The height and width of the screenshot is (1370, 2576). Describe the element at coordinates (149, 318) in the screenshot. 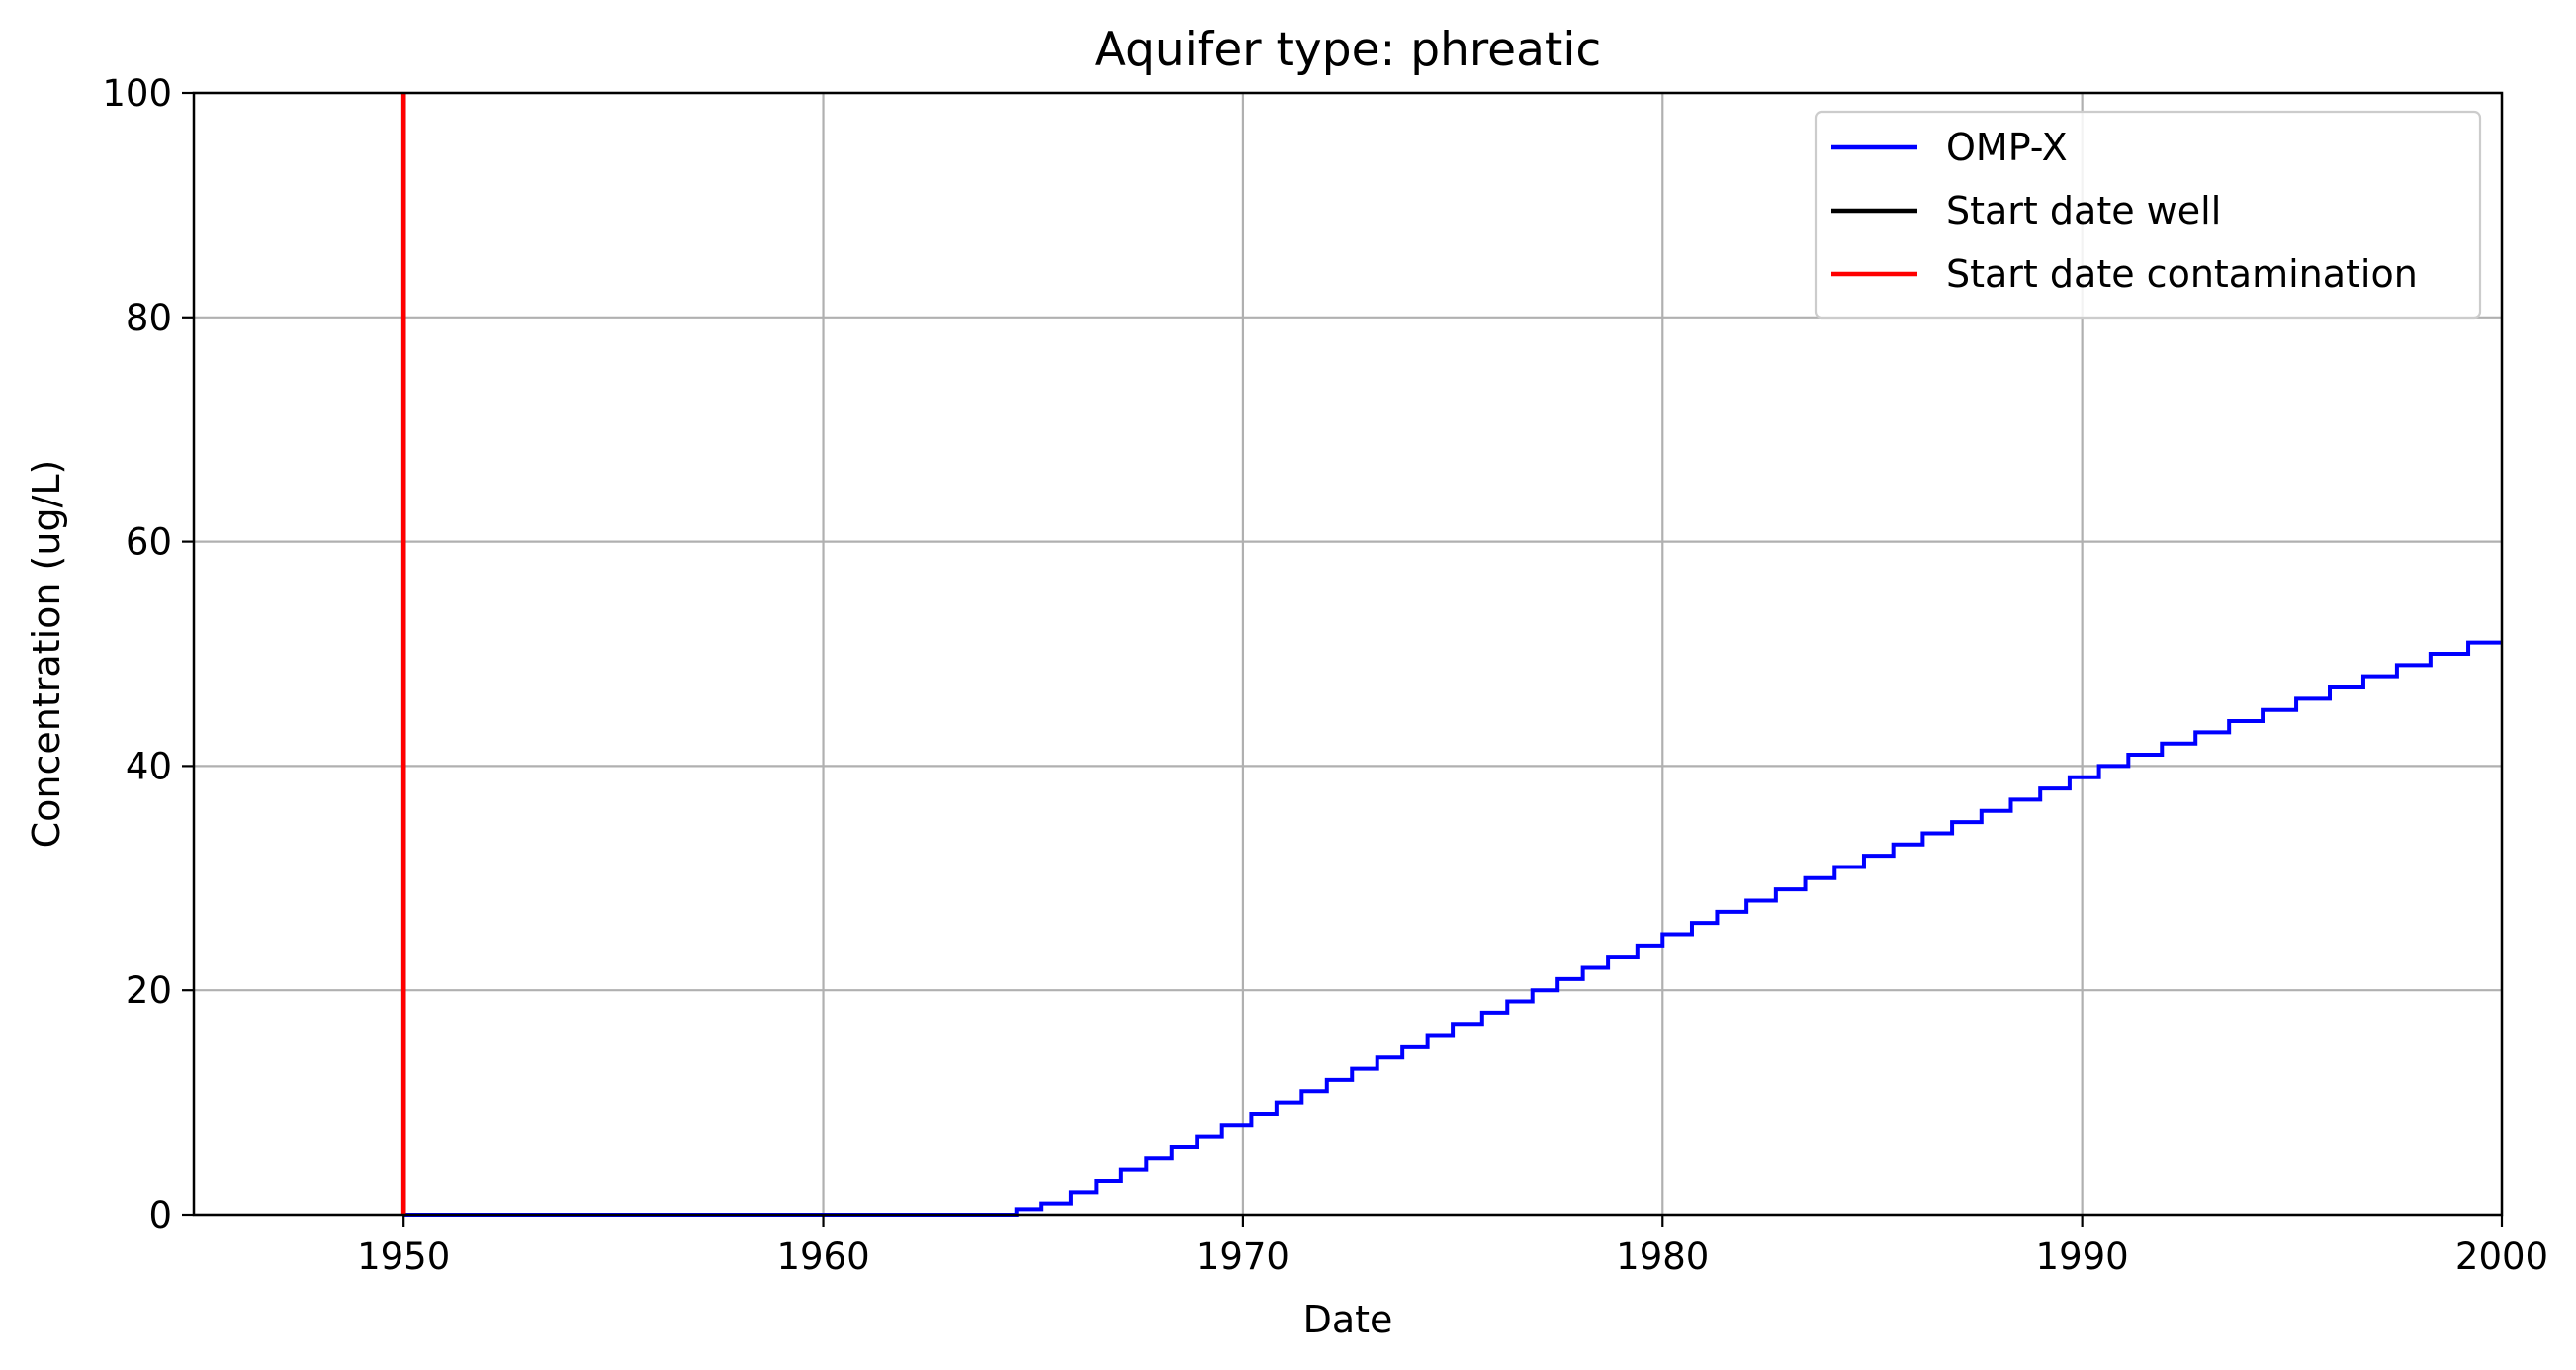

I see `y-tick-label: 80` at that location.